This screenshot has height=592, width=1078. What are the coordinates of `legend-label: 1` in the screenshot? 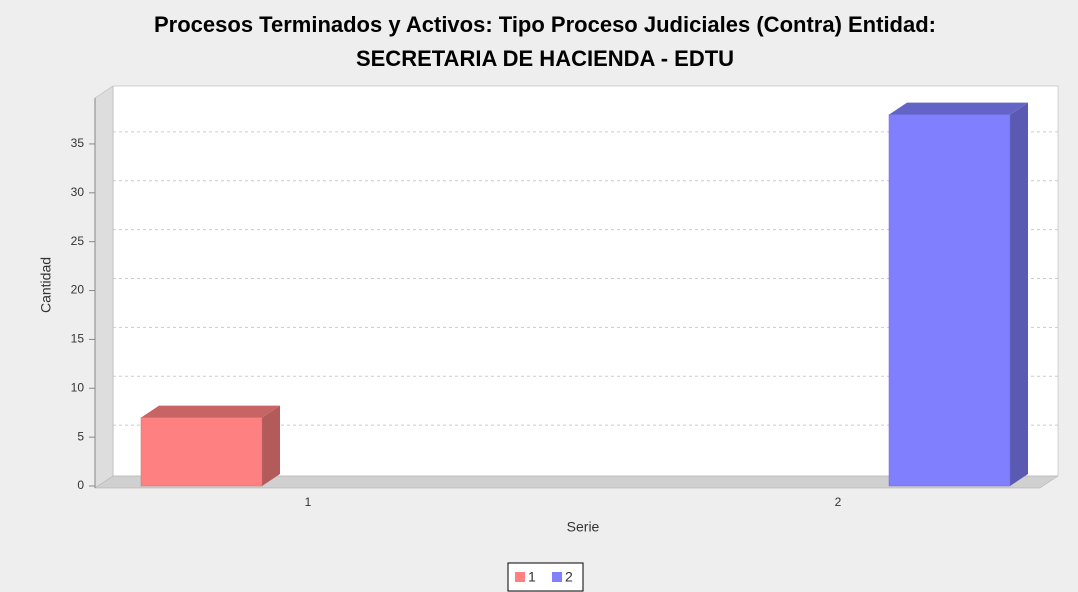 It's located at (532, 577).